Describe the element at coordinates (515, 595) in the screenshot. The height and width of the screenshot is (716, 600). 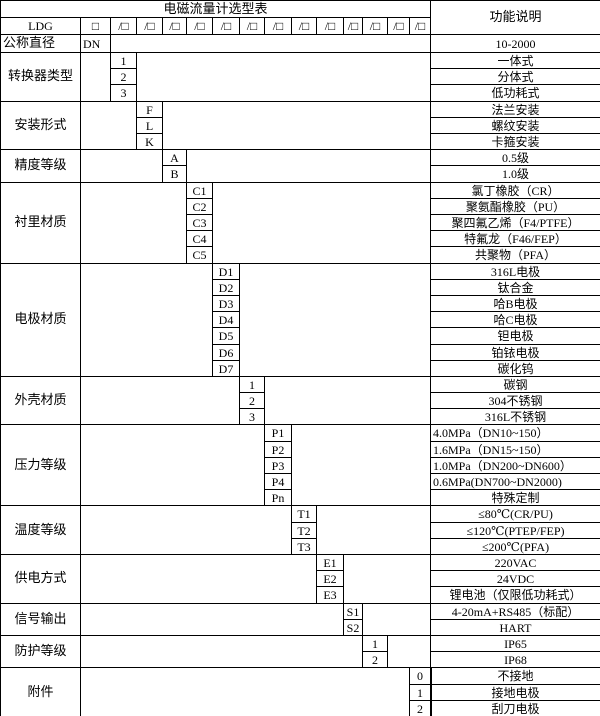
I see `description-cell: 锂电池（仅限低功耗式）` at that location.